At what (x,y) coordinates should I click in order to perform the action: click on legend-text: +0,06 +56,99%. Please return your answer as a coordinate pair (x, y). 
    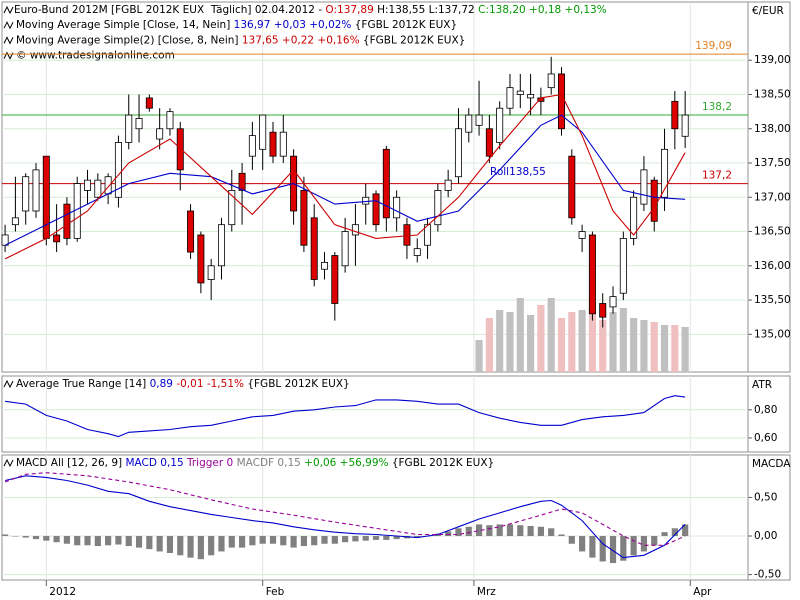
    Looking at the image, I should click on (345, 463).